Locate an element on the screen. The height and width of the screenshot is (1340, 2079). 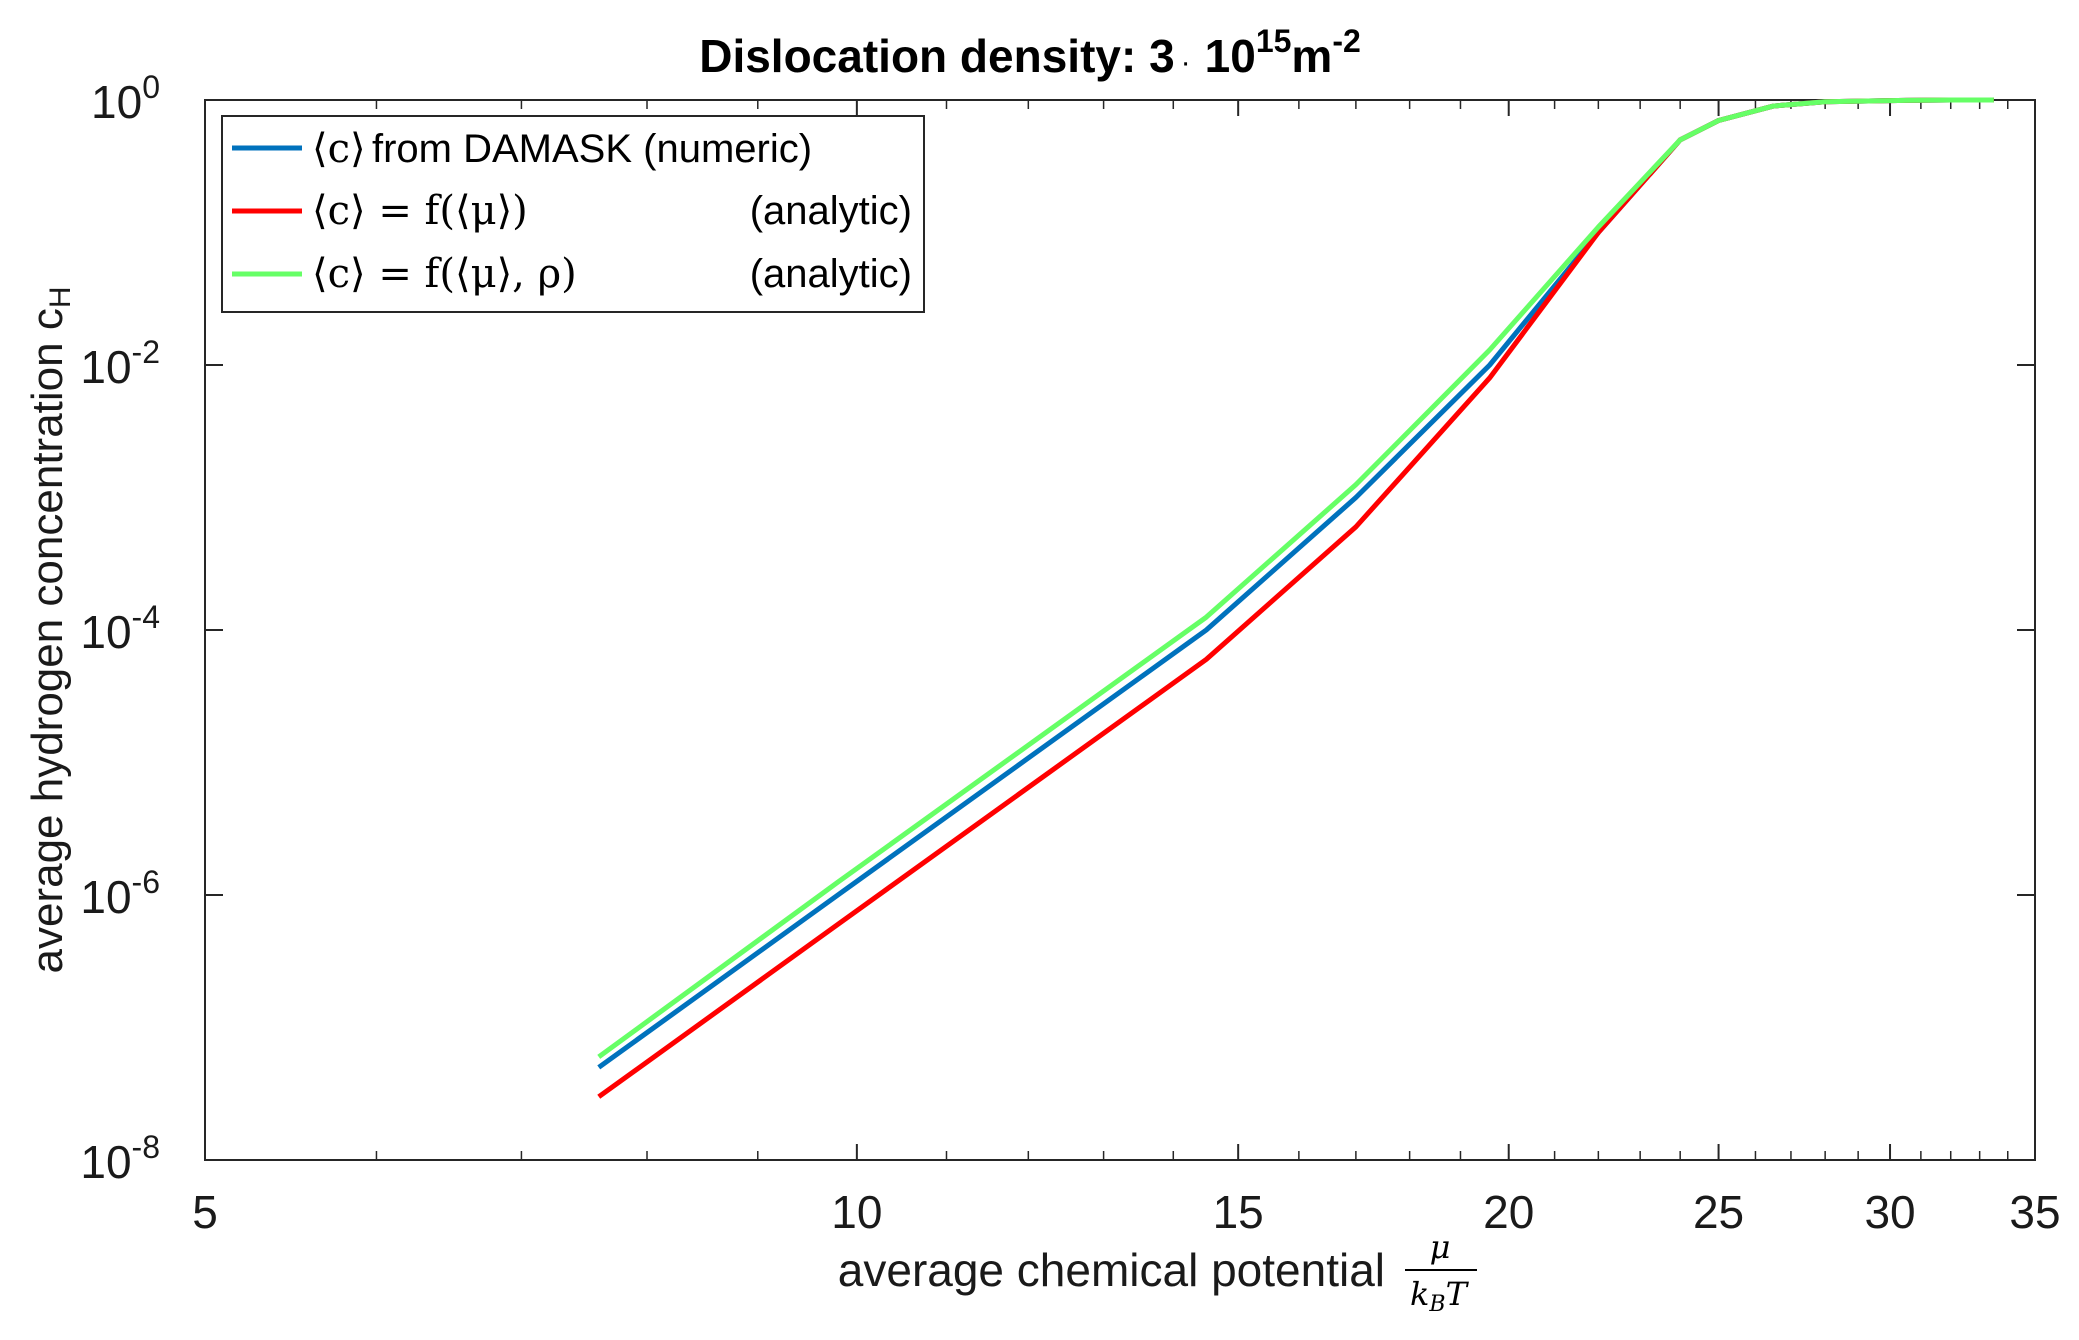
y-axis-label-text: average hydrogen concentration c is located at coordinates (47, 640).